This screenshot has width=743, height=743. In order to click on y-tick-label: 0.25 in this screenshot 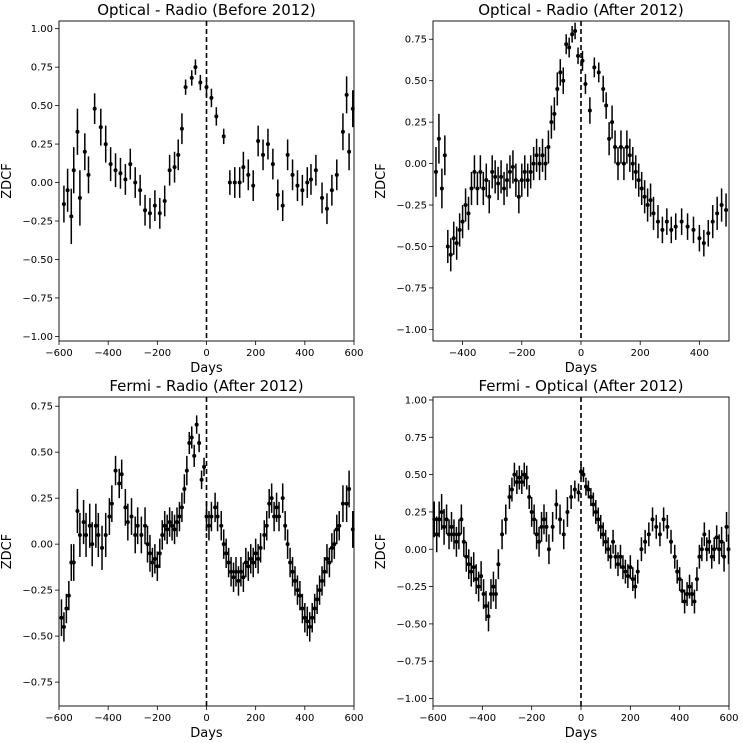, I will do `click(42, 499)`.